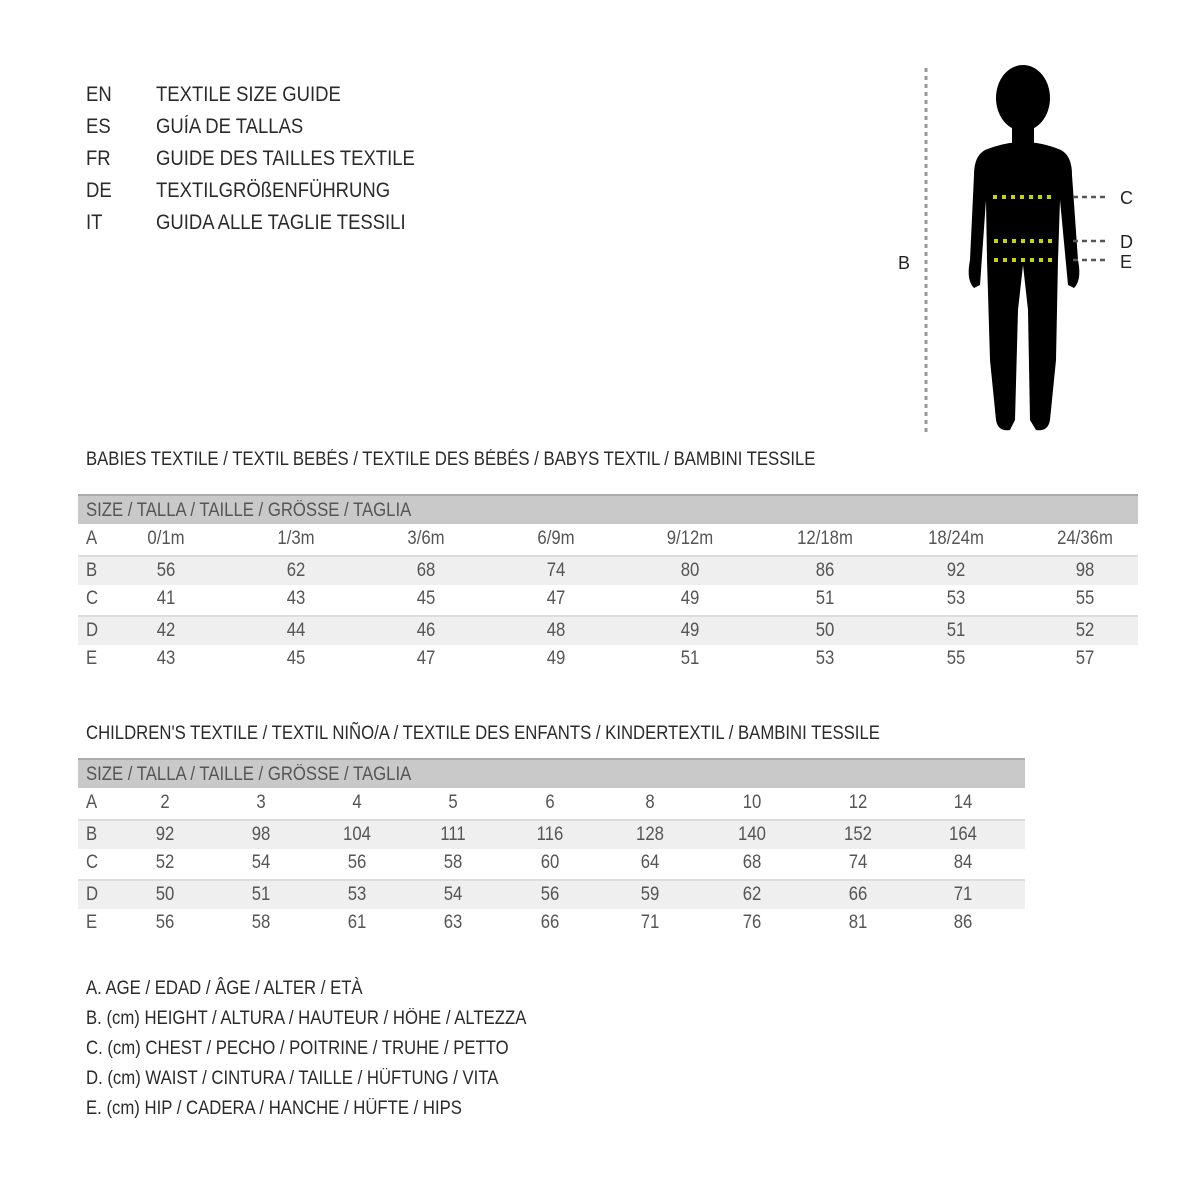 Image resolution: width=1200 pixels, height=1200 pixels. I want to click on label-b: B, so click(904, 263).